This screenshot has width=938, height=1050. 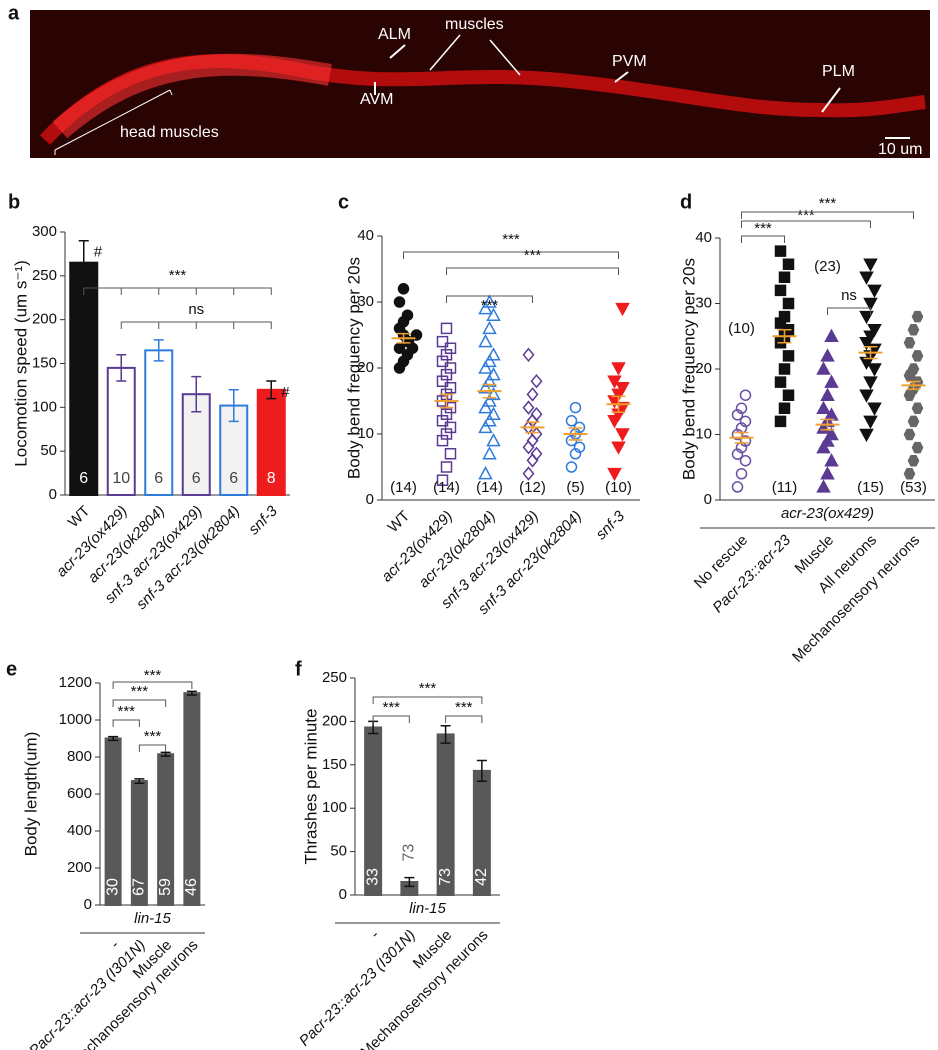 What do you see at coordinates (913, 487) in the screenshot?
I see `count-label: (53)` at bounding box center [913, 487].